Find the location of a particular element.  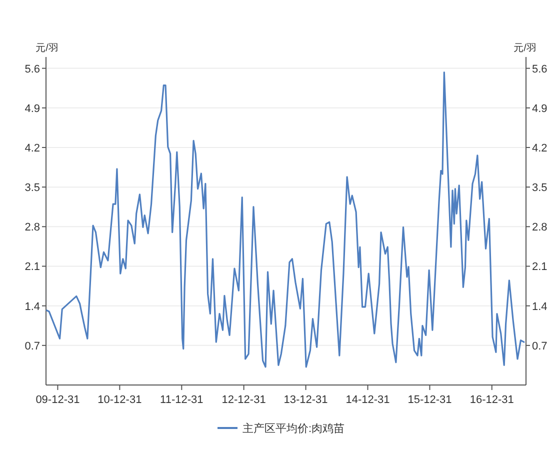

x-tick-label: 11-12-31 is located at coordinates (182, 400).